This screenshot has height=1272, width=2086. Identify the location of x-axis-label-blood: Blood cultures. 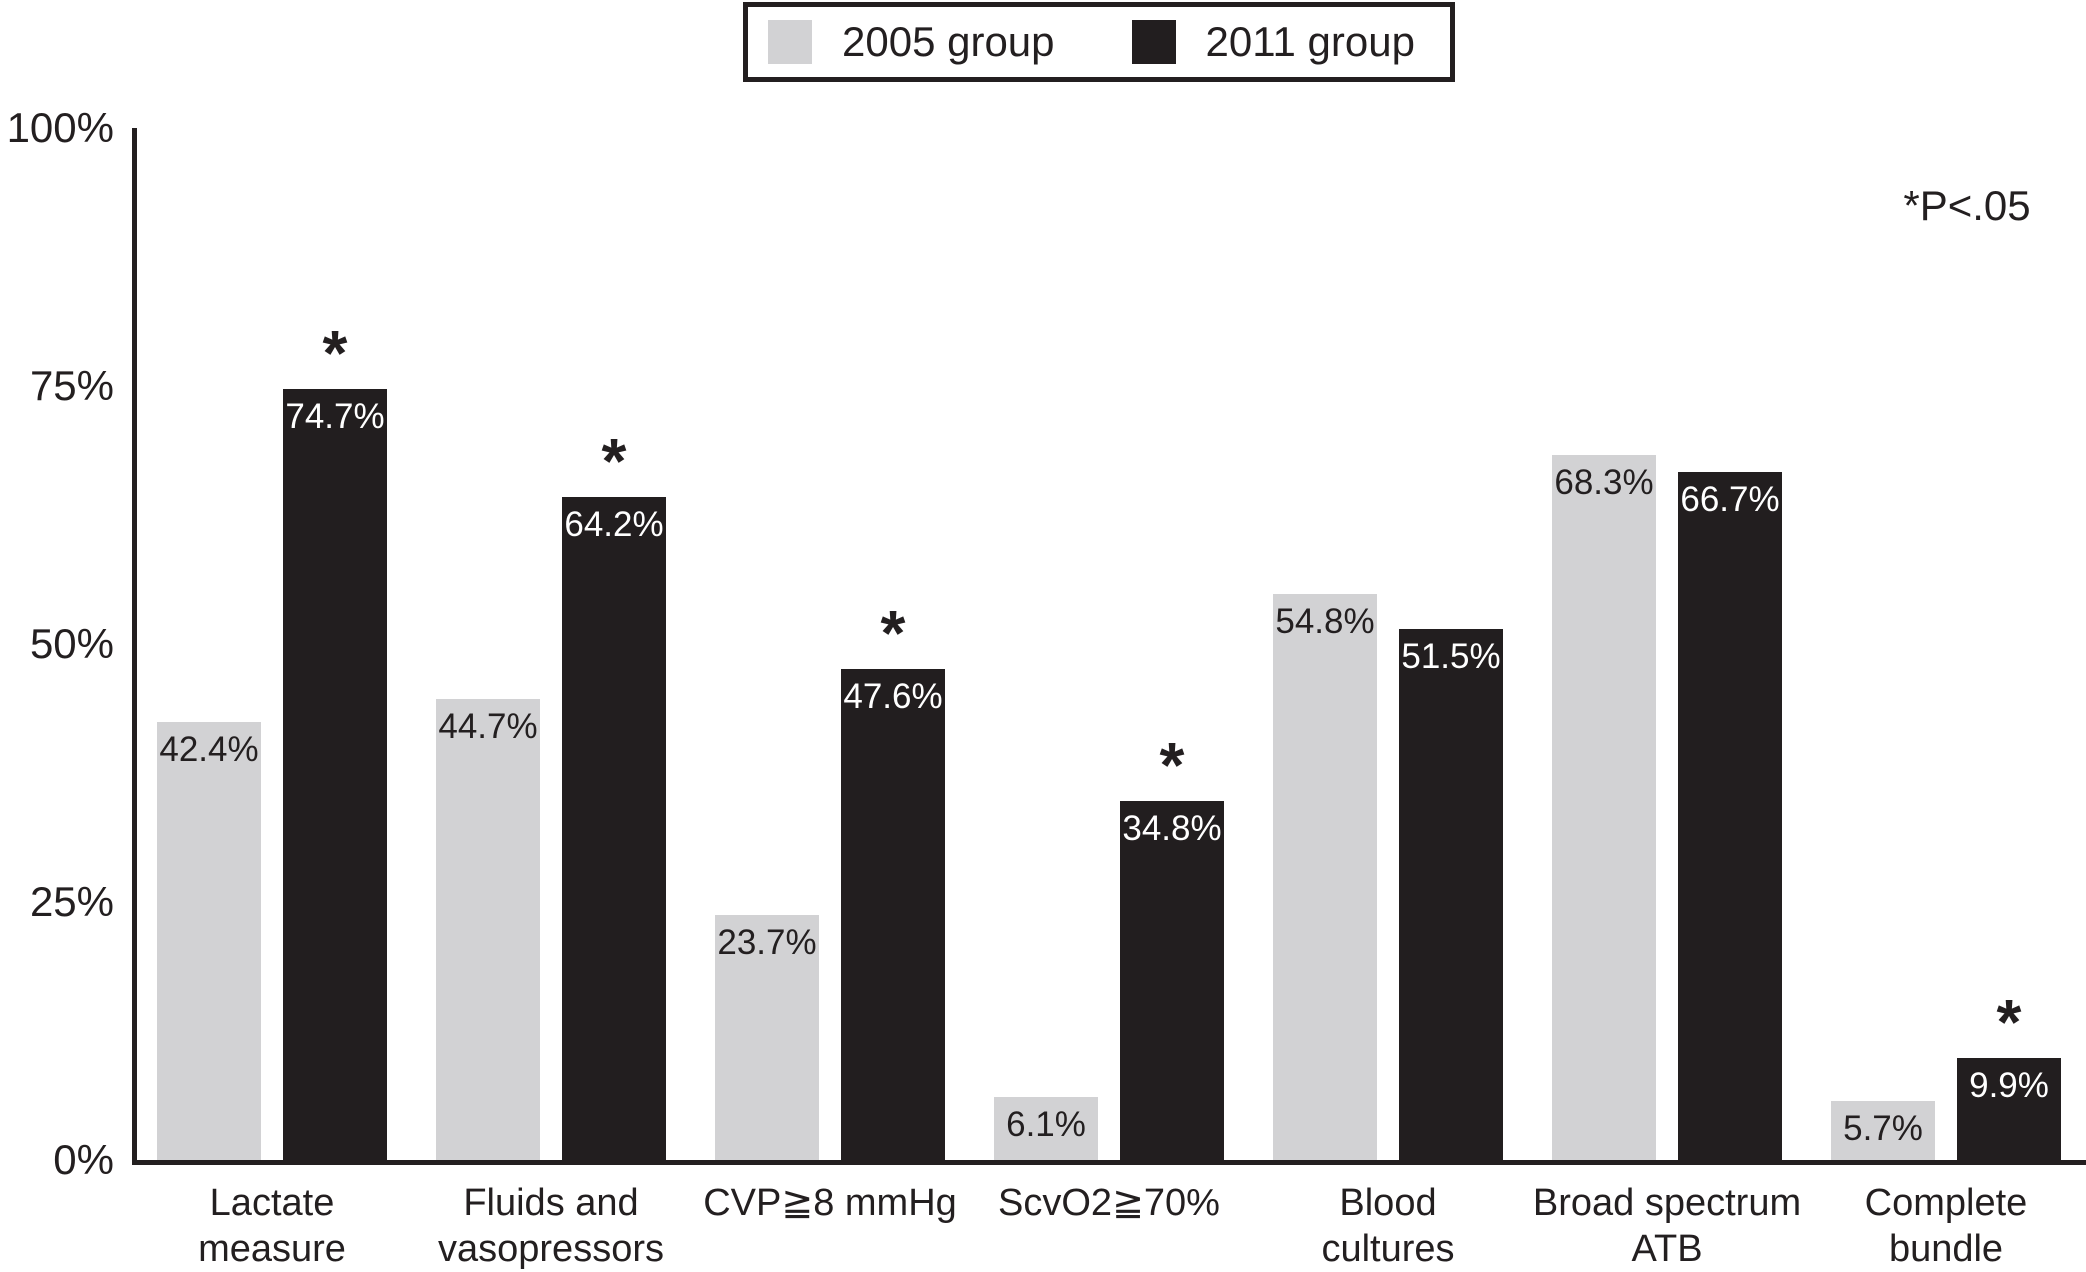
(1388, 1226).